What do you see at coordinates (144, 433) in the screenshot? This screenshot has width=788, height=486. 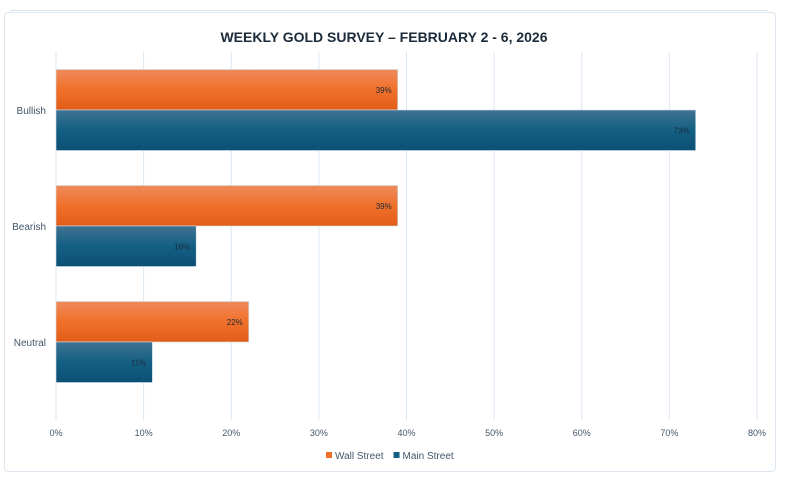 I see `x-tick-label: 10%` at bounding box center [144, 433].